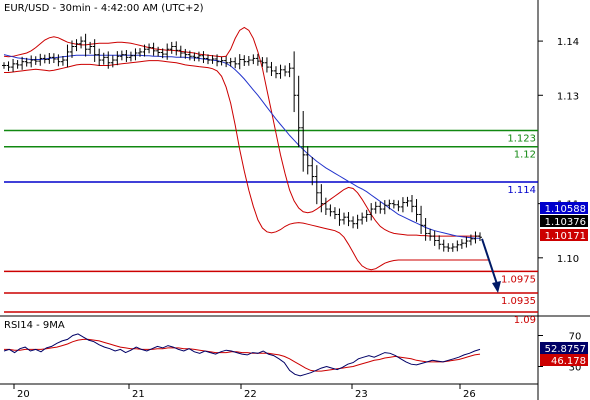 The height and width of the screenshot is (400, 590). Describe the element at coordinates (23, 394) in the screenshot. I see `x-tick-label: 20` at that location.